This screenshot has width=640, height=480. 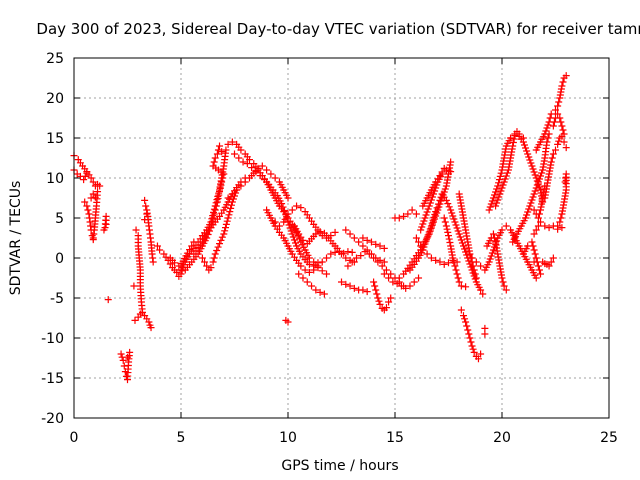 I want to click on series-arc-z, so click(x=354, y=287).